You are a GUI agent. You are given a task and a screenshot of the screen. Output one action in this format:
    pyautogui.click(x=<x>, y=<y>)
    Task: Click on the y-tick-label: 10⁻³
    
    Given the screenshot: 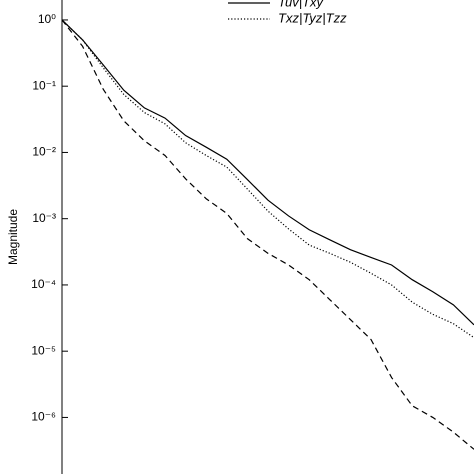 What is the action you would take?
    pyautogui.click(x=44, y=218)
    